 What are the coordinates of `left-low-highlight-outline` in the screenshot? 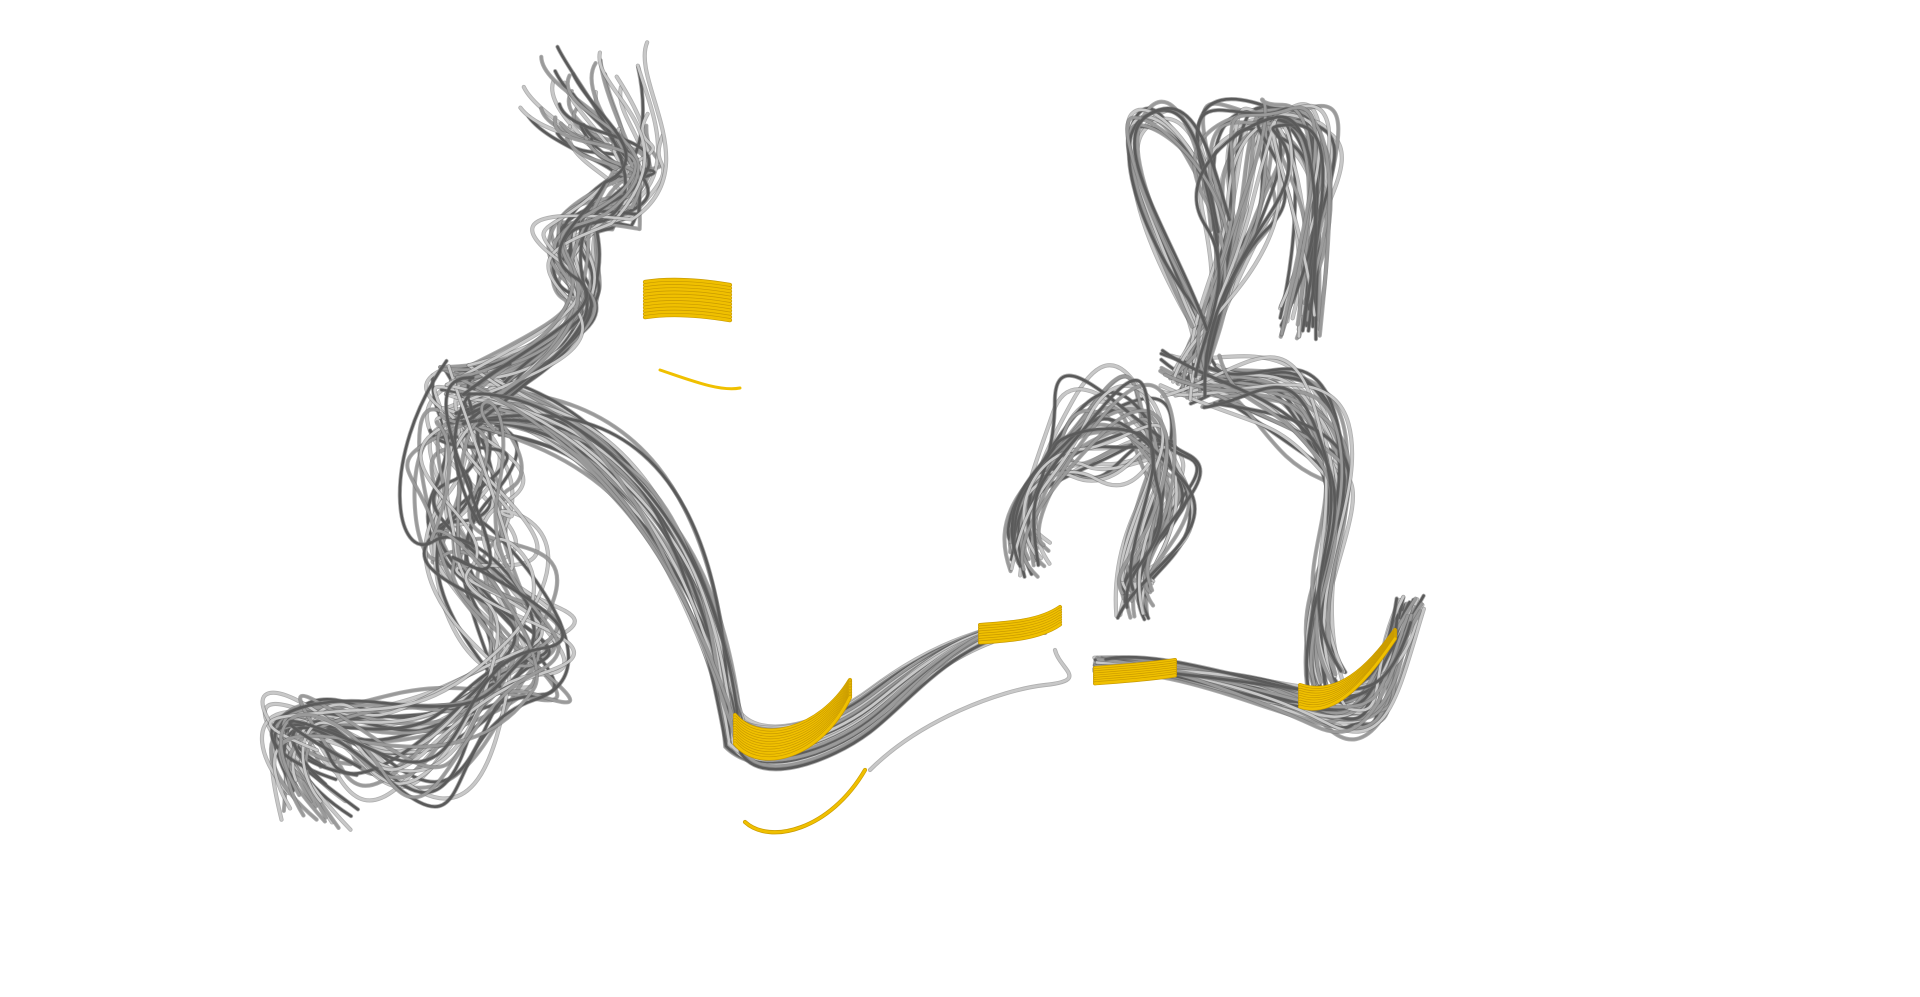 It's located at (805, 801).